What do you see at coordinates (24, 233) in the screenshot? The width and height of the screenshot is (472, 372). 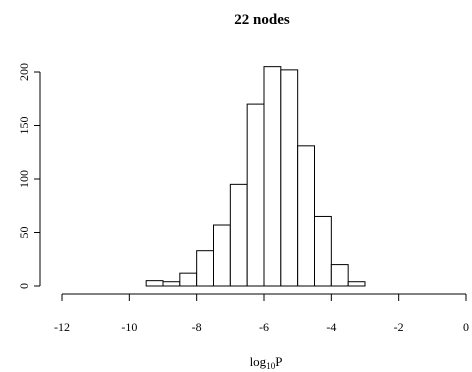 I see `y-tick-label: 50` at bounding box center [24, 233].